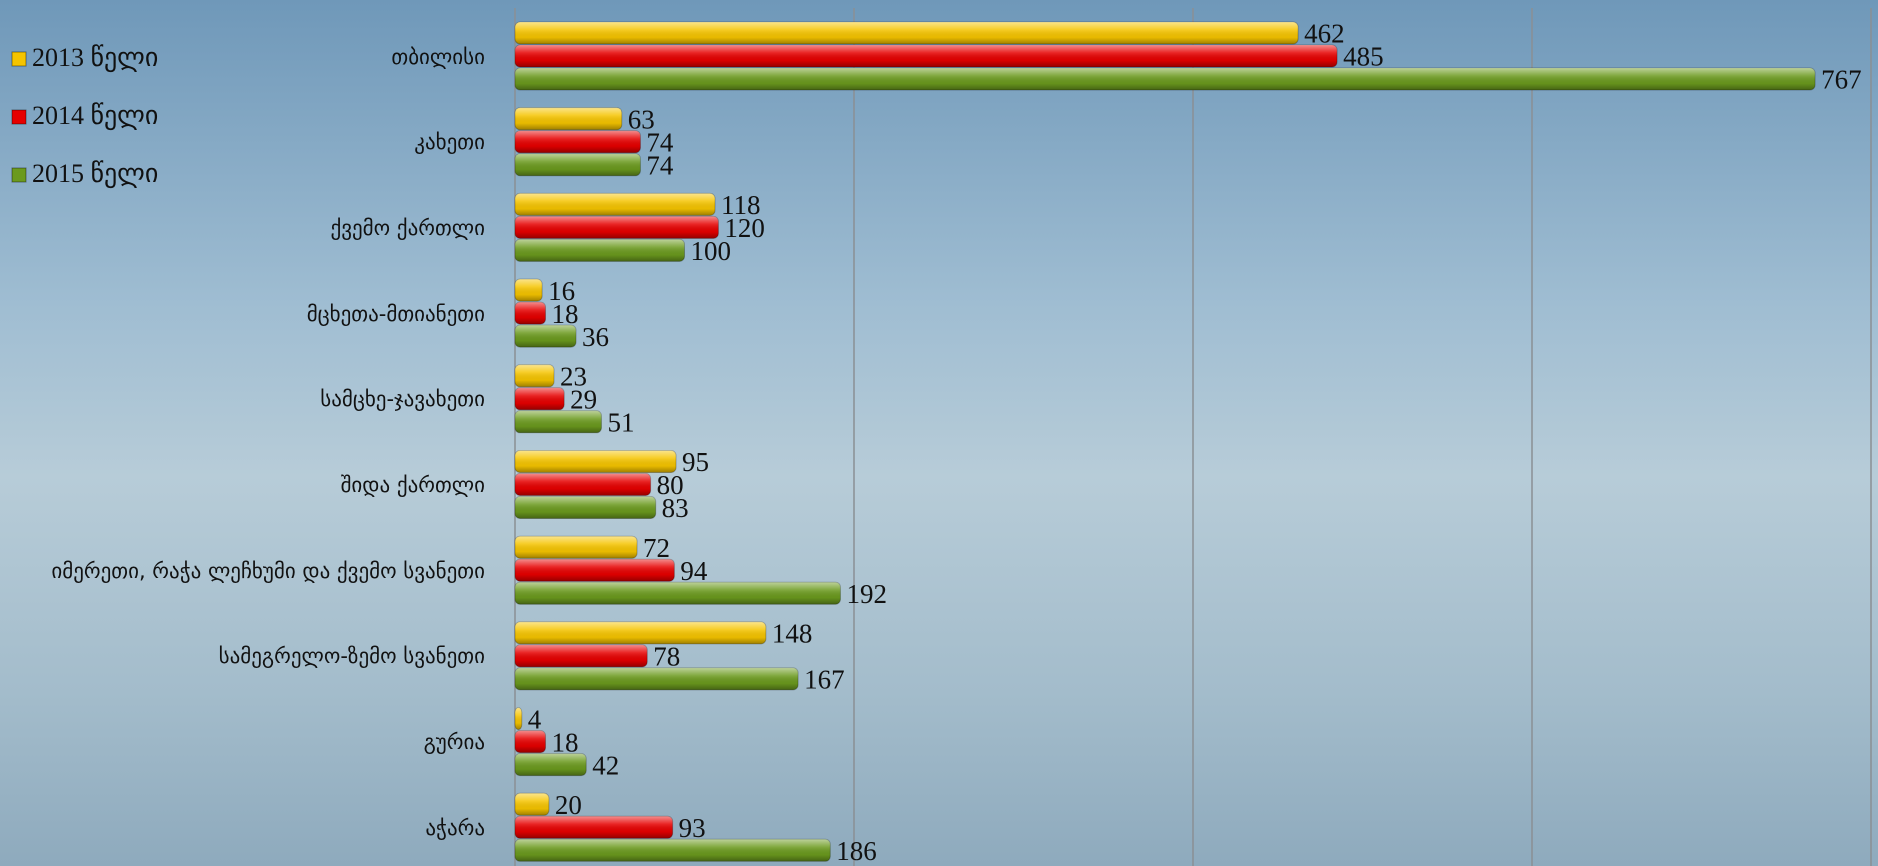  What do you see at coordinates (744, 228) in the screenshot?
I see `value-label: 120` at bounding box center [744, 228].